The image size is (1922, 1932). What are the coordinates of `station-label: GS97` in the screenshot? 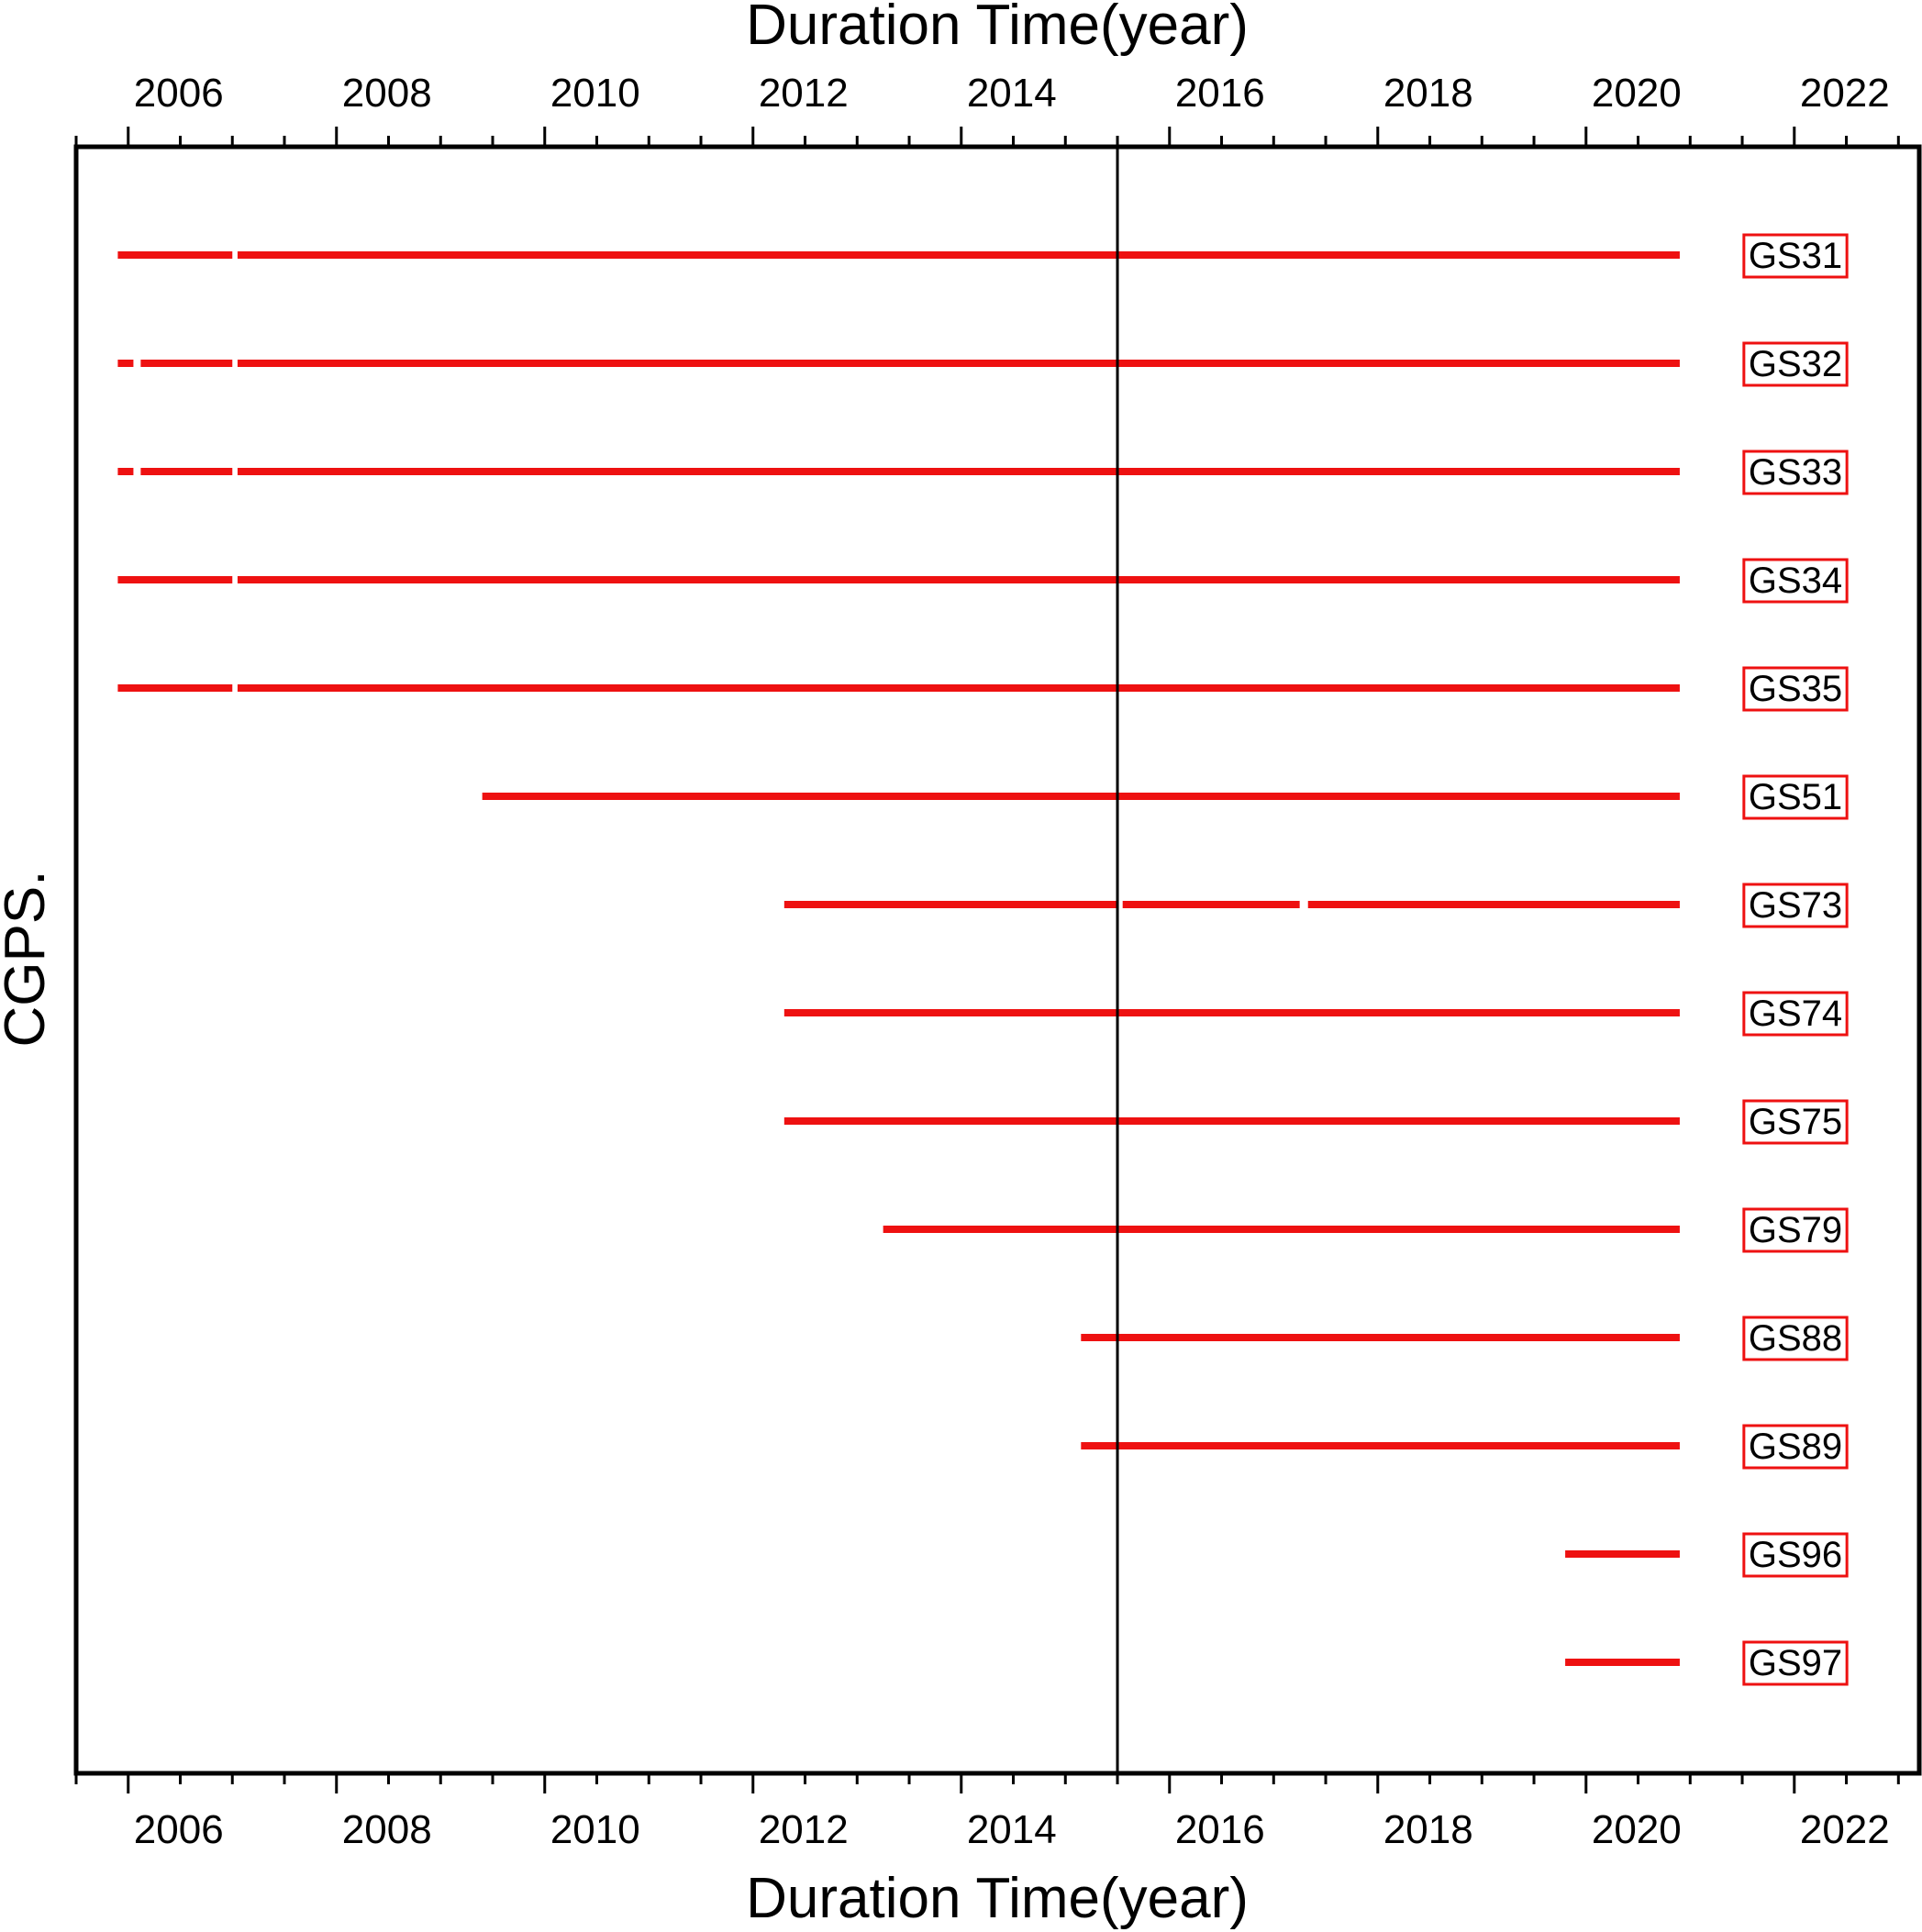 It's located at (1795, 1663).